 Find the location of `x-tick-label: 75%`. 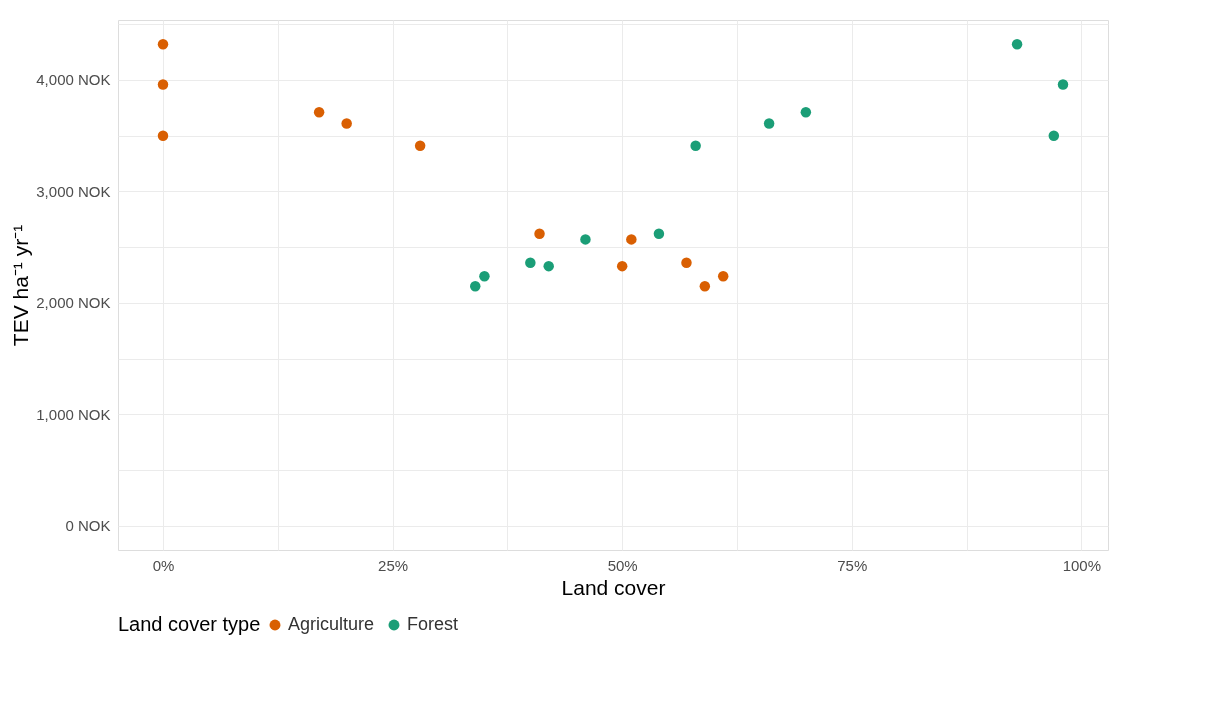

x-tick-label: 75% is located at coordinates (852, 565).